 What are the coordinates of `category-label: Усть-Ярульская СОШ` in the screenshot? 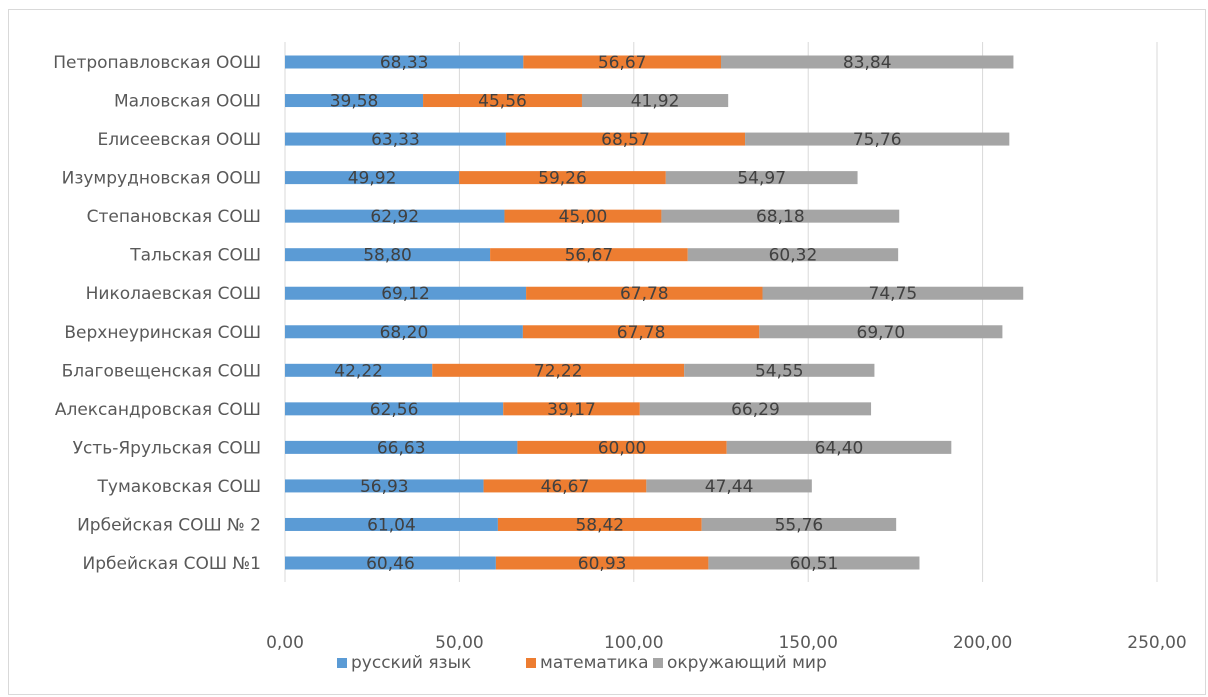 It's located at (167, 448).